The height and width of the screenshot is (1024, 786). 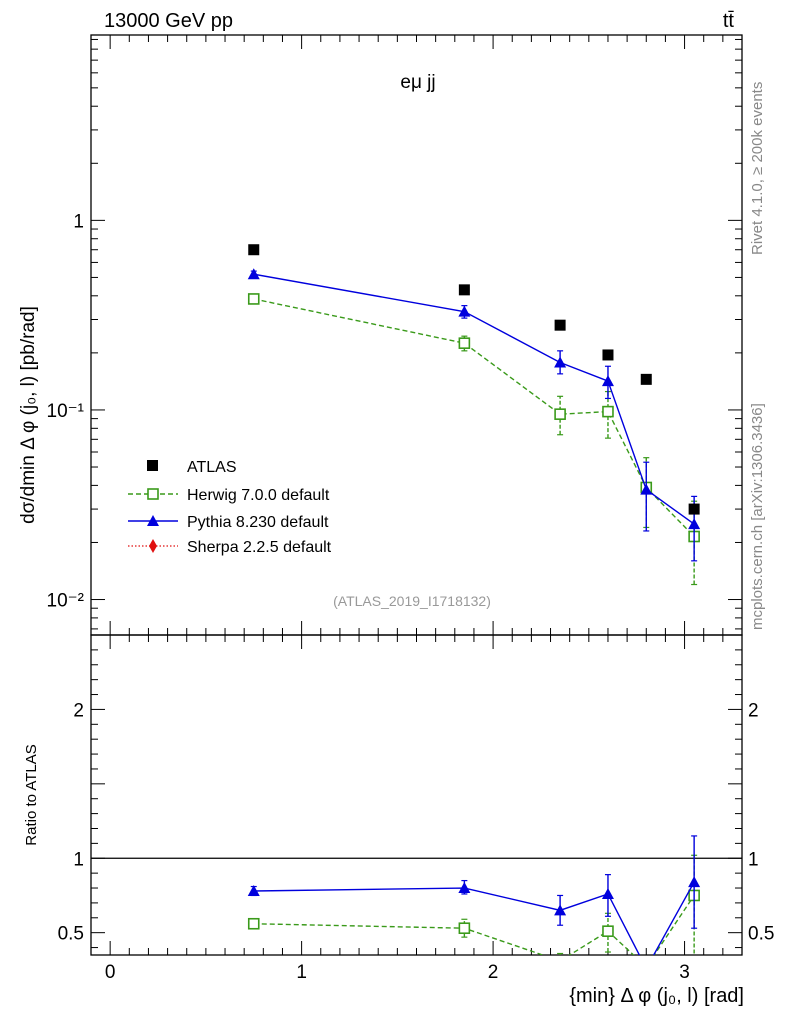 I want to click on legend-atlas-marker, so click(x=152, y=465).